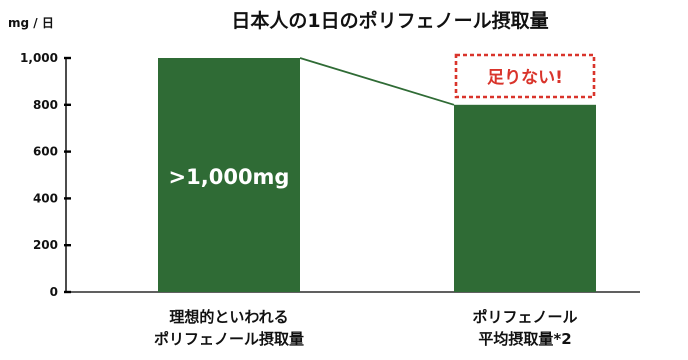 This screenshot has height=360, width=688. What do you see at coordinates (377, 81) in the screenshot?
I see `trend-connector-line` at bounding box center [377, 81].